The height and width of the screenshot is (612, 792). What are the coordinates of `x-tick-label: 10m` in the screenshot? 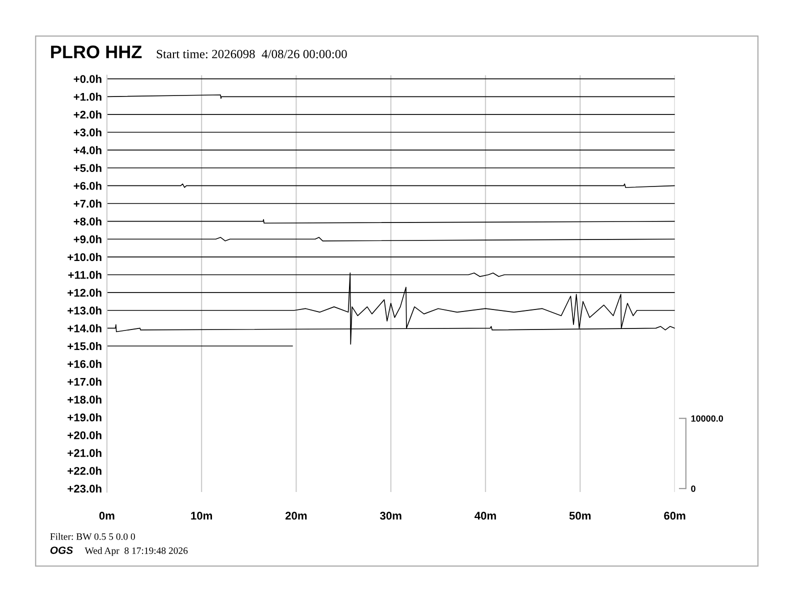 It's located at (201, 516).